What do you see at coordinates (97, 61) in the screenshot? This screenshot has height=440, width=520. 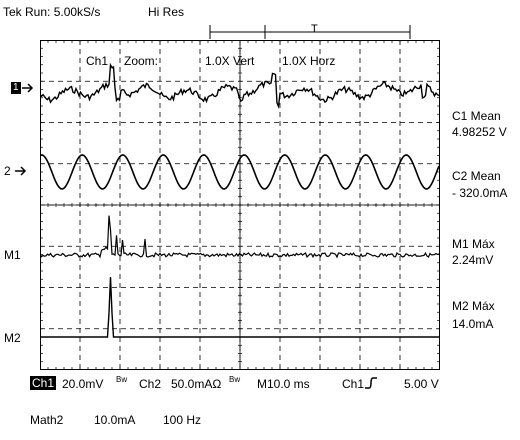 I see `zoom-channel: Ch1` at bounding box center [97, 61].